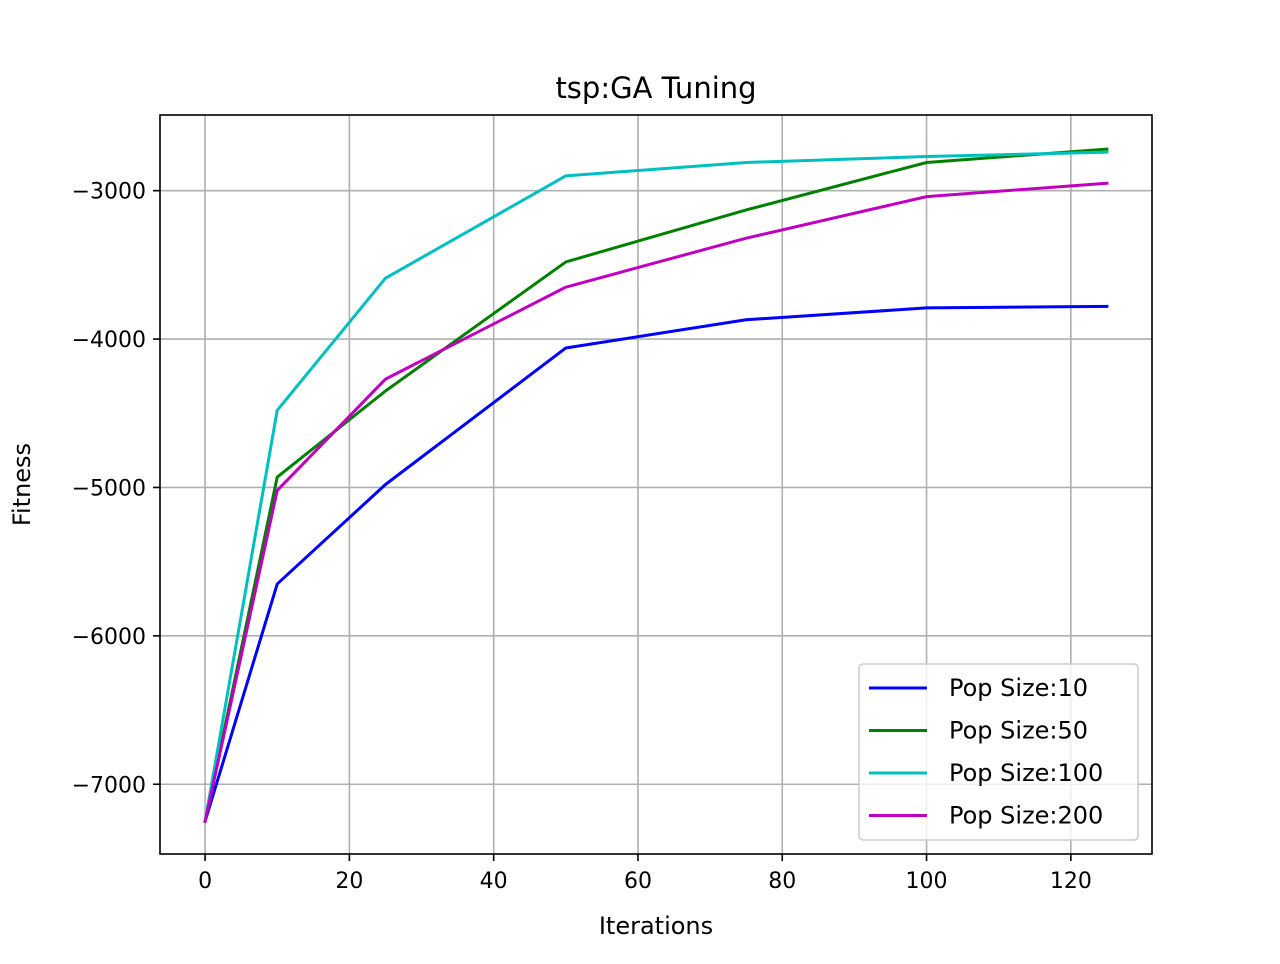  I want to click on x-tick-label: 60, so click(638, 881).